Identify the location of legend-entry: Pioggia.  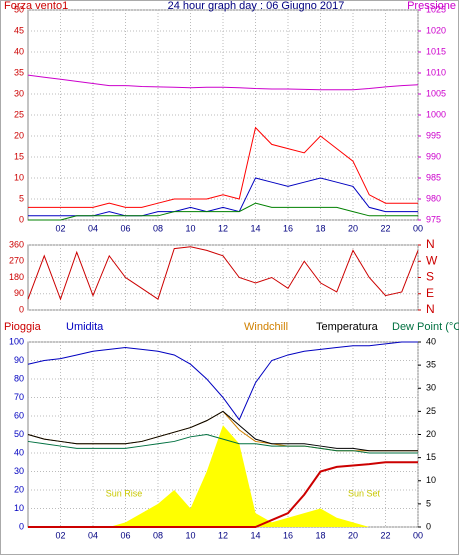
(23, 327).